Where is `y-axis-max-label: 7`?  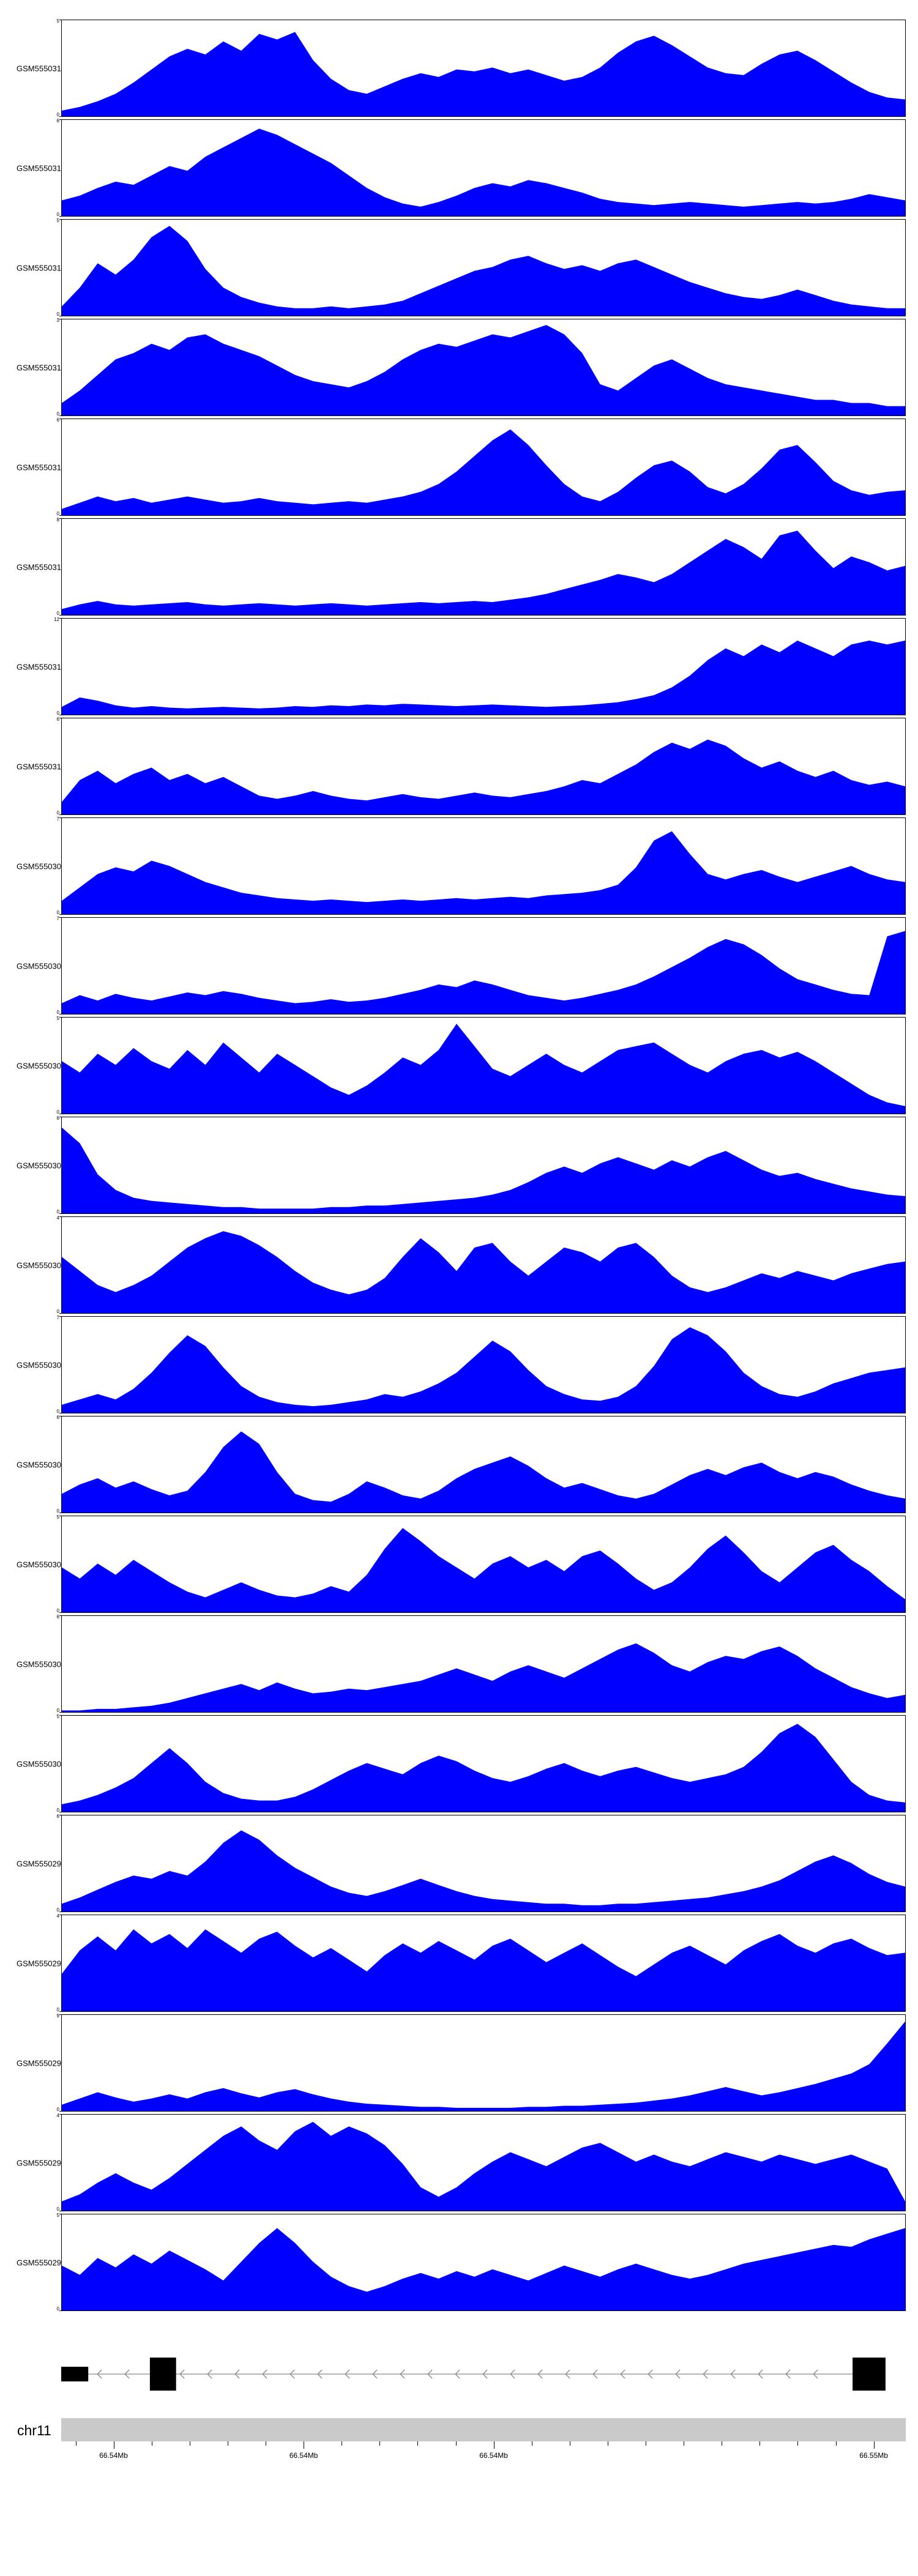
y-axis-max-label: 7 is located at coordinates (57, 919).